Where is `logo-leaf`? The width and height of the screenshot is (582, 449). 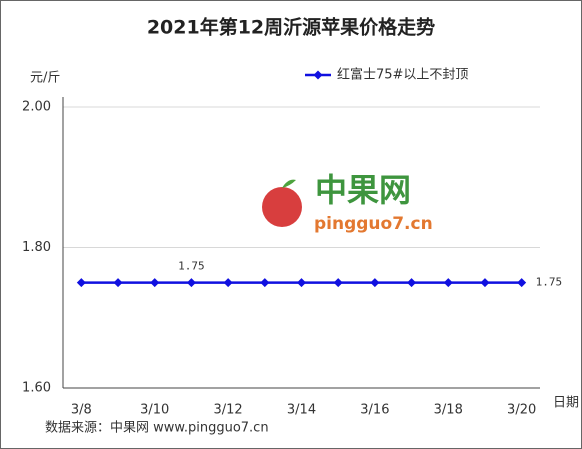
logo-leaf is located at coordinates (289, 183).